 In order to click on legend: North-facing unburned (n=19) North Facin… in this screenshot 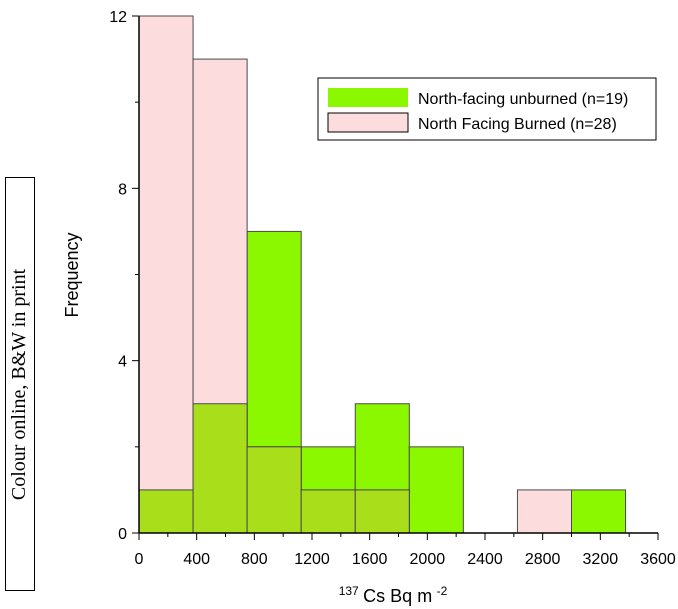, I will do `click(487, 109)`.